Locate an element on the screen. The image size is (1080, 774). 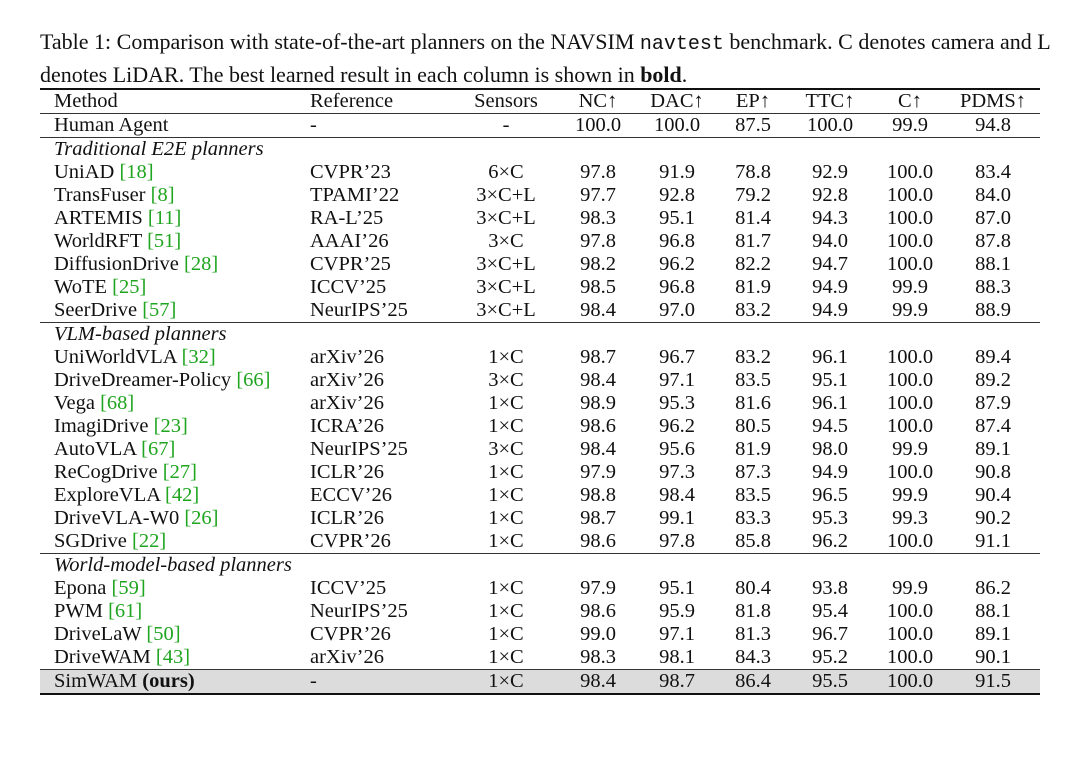
row-method: DriveWAM [43] is located at coordinates (175, 658).